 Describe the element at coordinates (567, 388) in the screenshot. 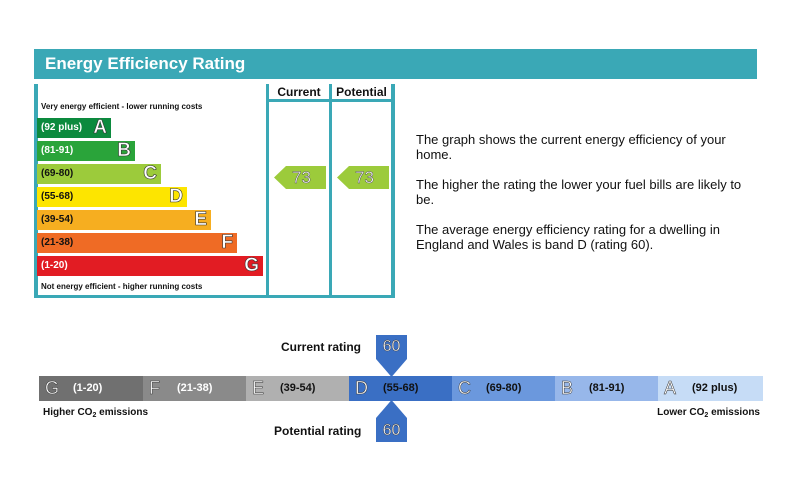

I see `co2-segment-letter: B` at that location.